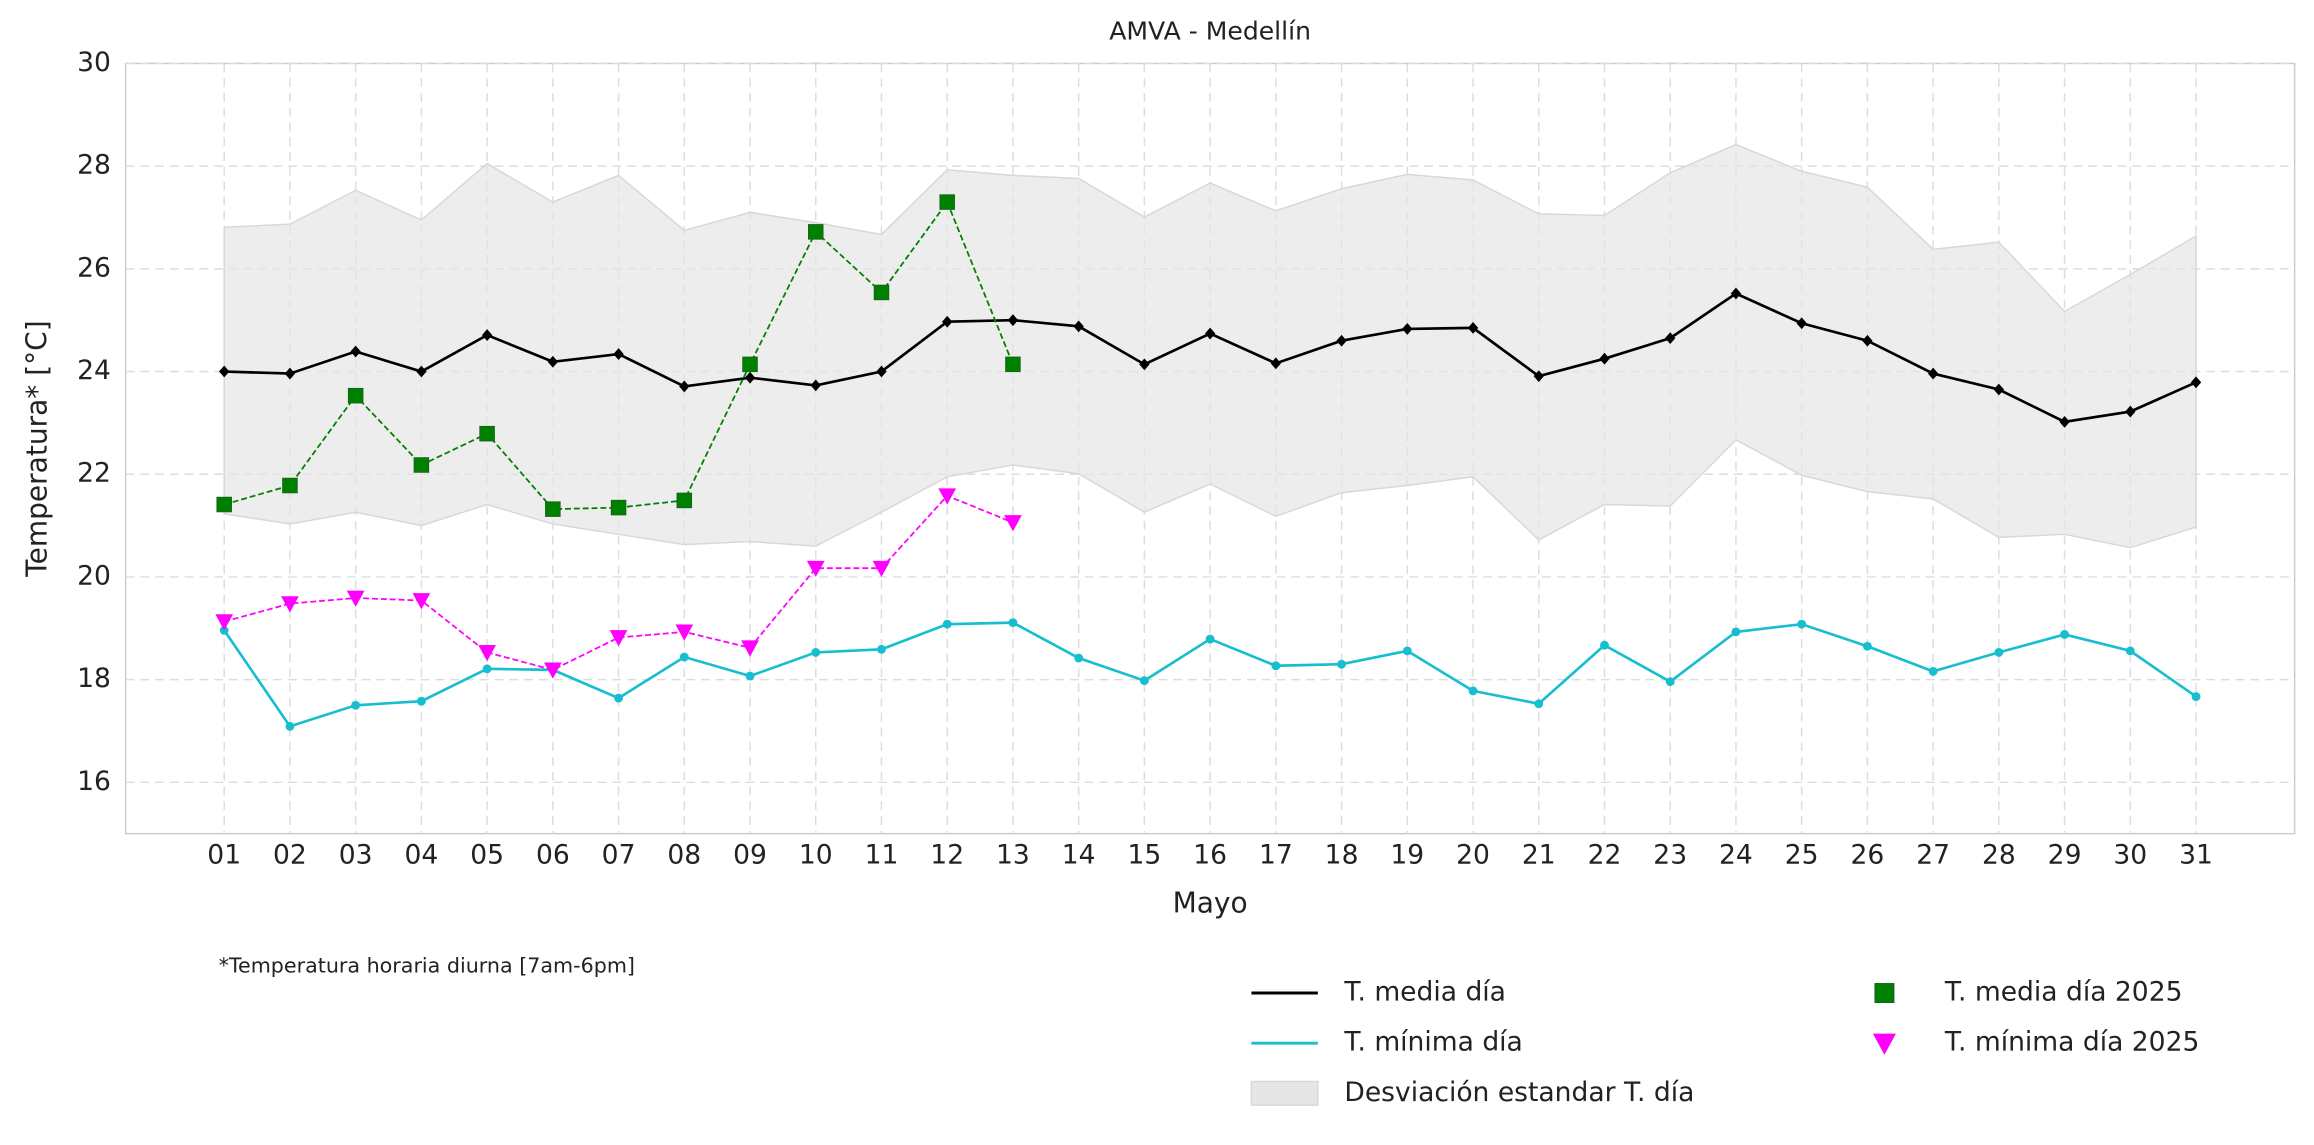 This screenshot has height=1145, width=2314. Describe the element at coordinates (1868, 854) in the screenshot. I see `x-tick-label: 26` at that location.